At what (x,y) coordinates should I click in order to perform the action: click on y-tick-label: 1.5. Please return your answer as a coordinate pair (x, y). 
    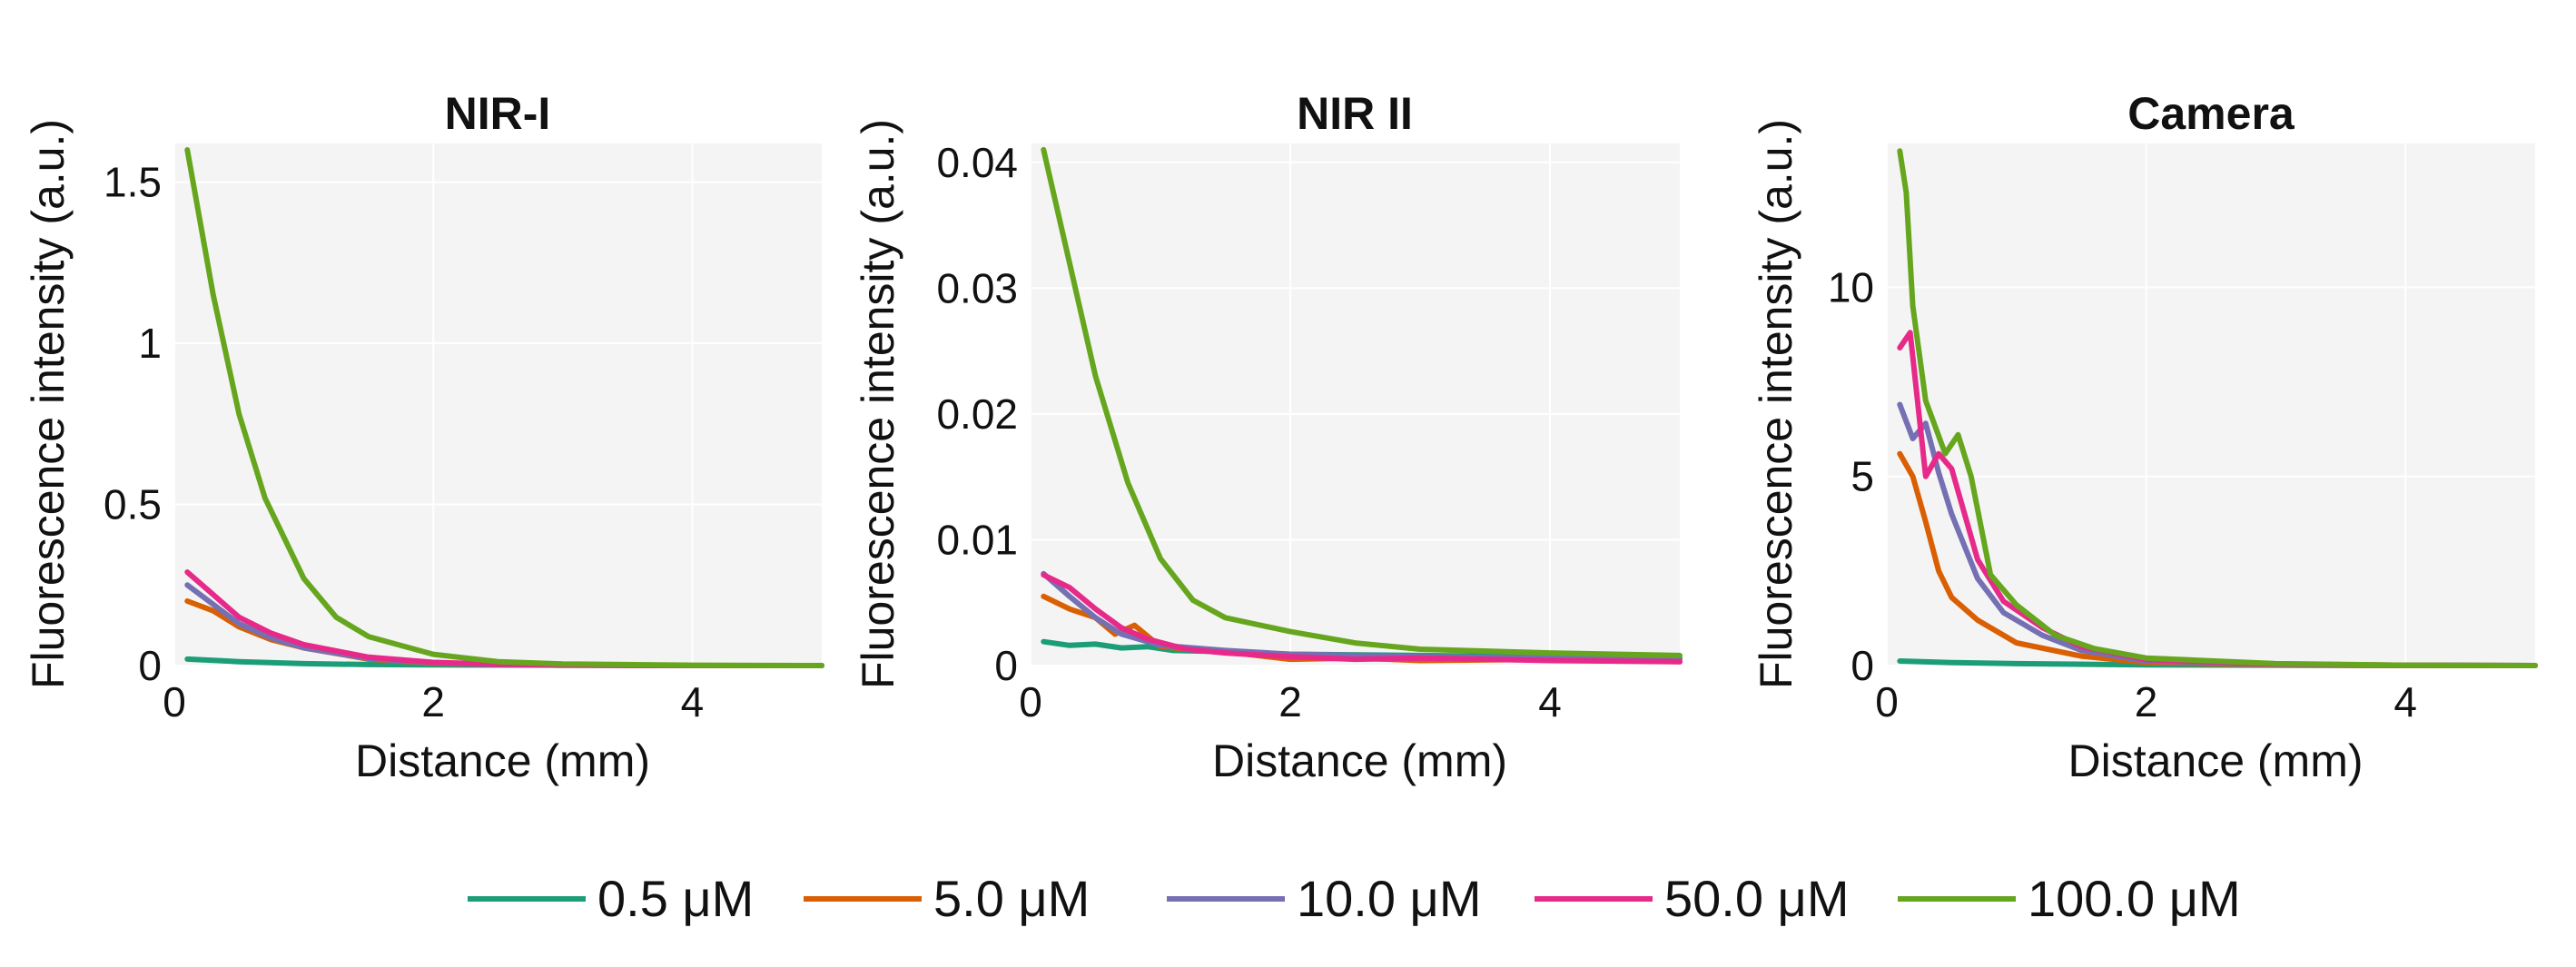
    Looking at the image, I should click on (133, 182).